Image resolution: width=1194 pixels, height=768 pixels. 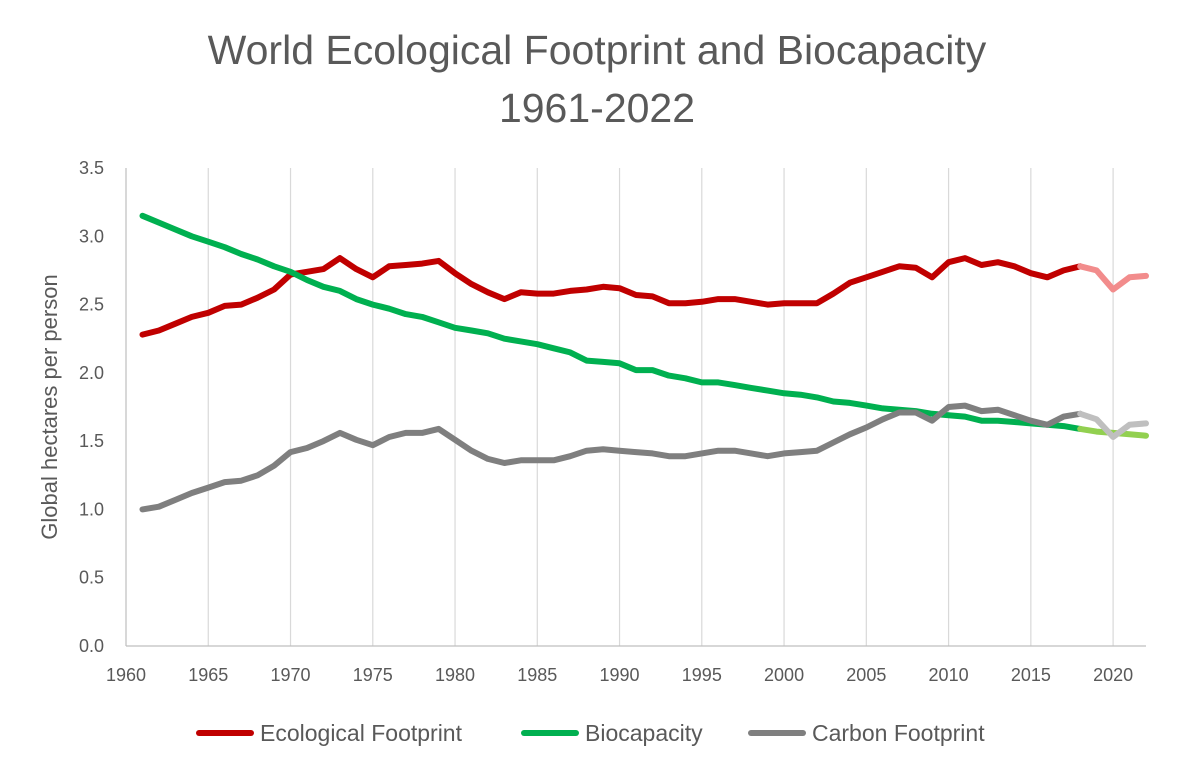 I want to click on legend-label-biocapacity: Biocapacity, so click(x=644, y=732).